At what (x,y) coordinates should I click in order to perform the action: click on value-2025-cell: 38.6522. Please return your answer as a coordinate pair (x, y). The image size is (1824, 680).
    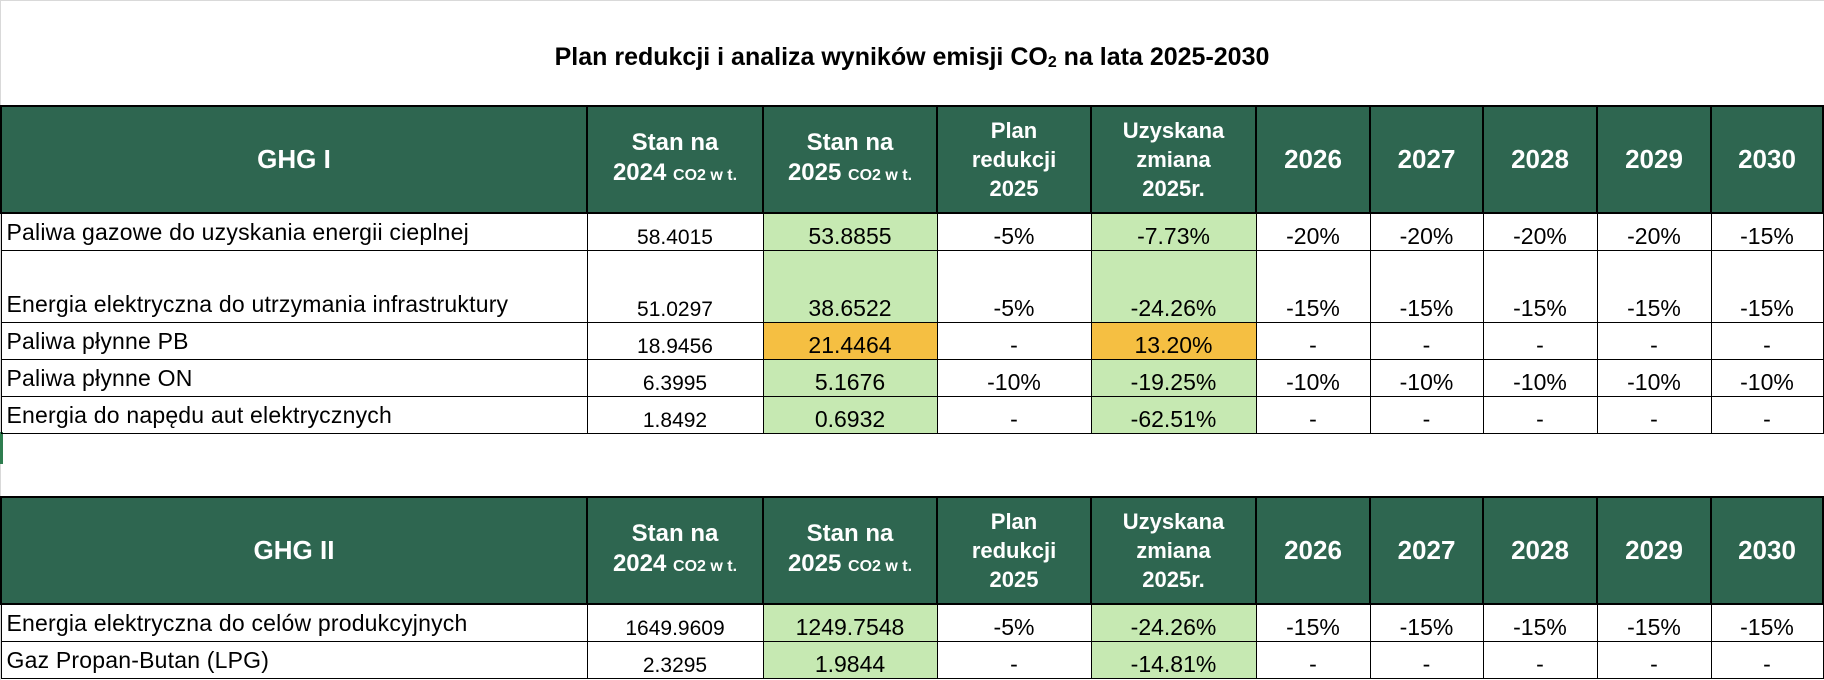
    Looking at the image, I should click on (850, 286).